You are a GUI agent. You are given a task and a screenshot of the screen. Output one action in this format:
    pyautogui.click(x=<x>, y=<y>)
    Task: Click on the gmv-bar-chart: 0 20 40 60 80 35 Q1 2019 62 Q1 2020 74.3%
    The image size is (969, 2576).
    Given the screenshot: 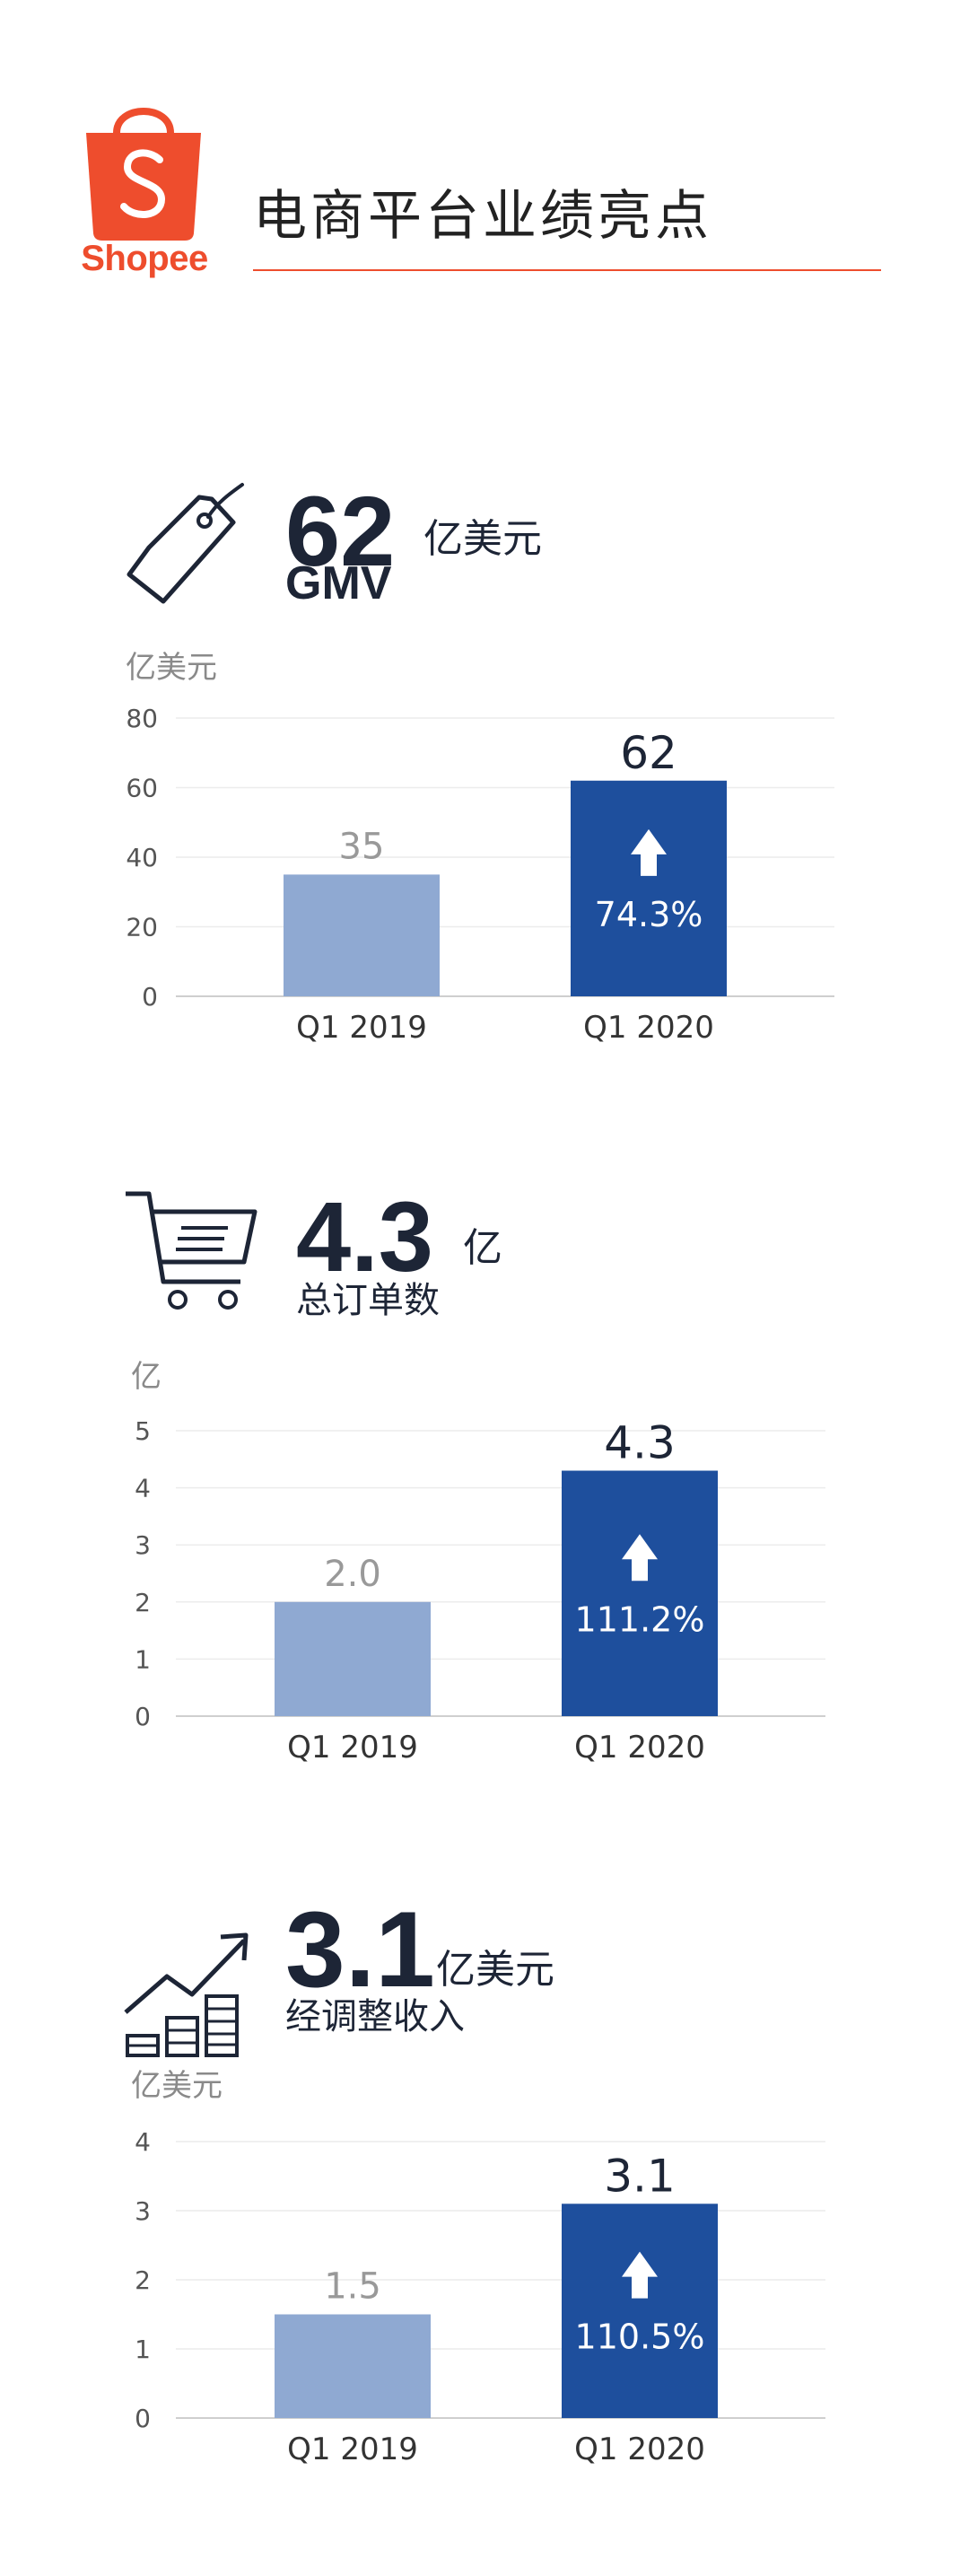 What is the action you would take?
    pyautogui.click(x=480, y=875)
    